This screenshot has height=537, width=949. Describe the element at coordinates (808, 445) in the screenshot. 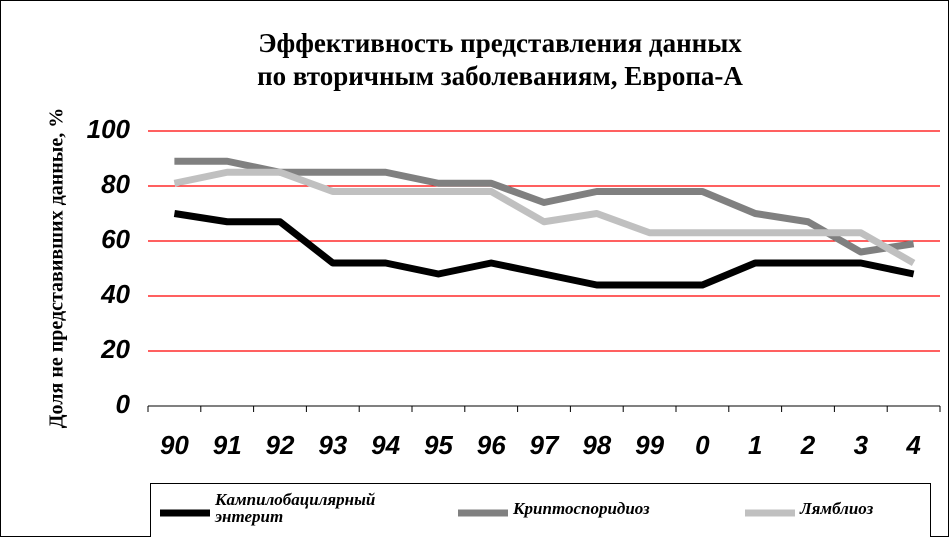

I see `x-tick-label: 2` at that location.